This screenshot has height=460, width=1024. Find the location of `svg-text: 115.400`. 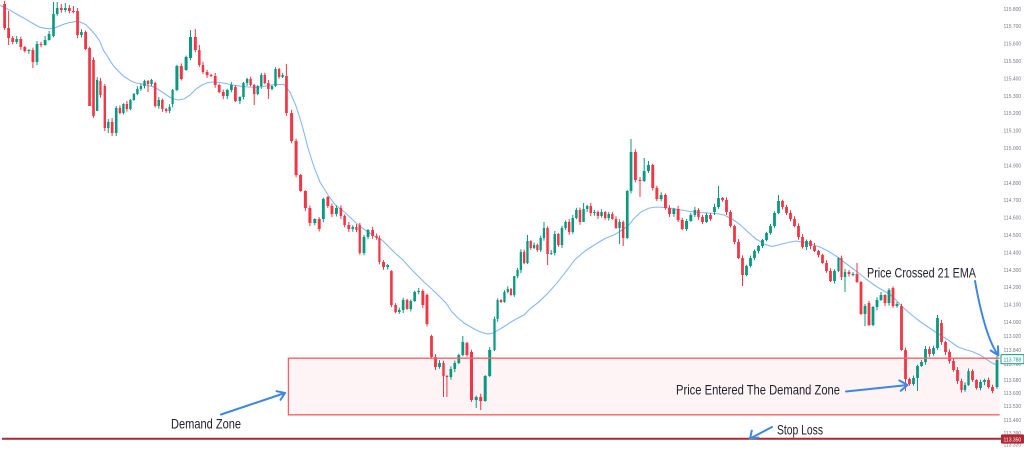

svg-text: 115.400 is located at coordinates (1013, 79).